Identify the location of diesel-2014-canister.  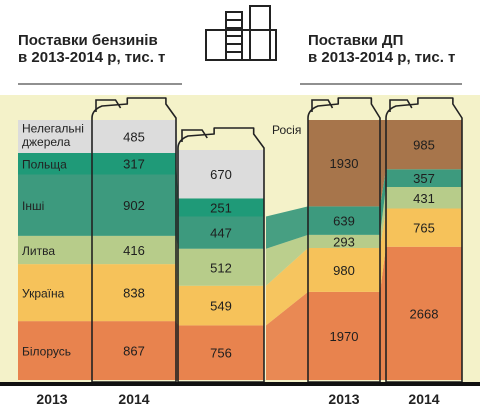
(424, 240).